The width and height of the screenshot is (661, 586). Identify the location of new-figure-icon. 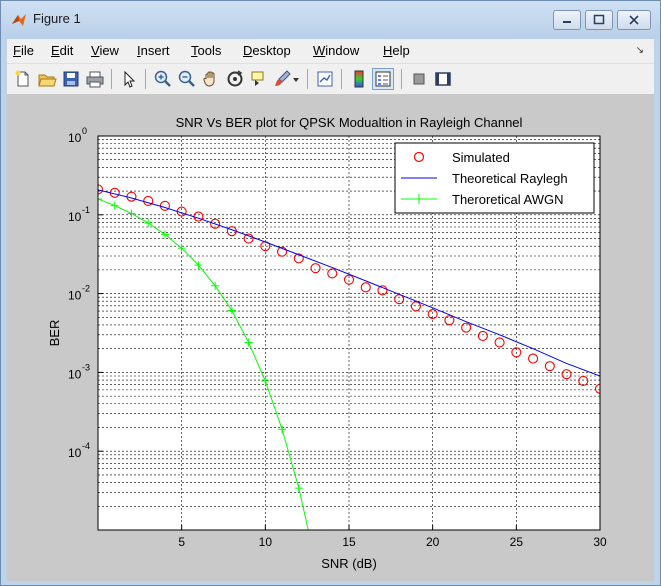
(23, 79).